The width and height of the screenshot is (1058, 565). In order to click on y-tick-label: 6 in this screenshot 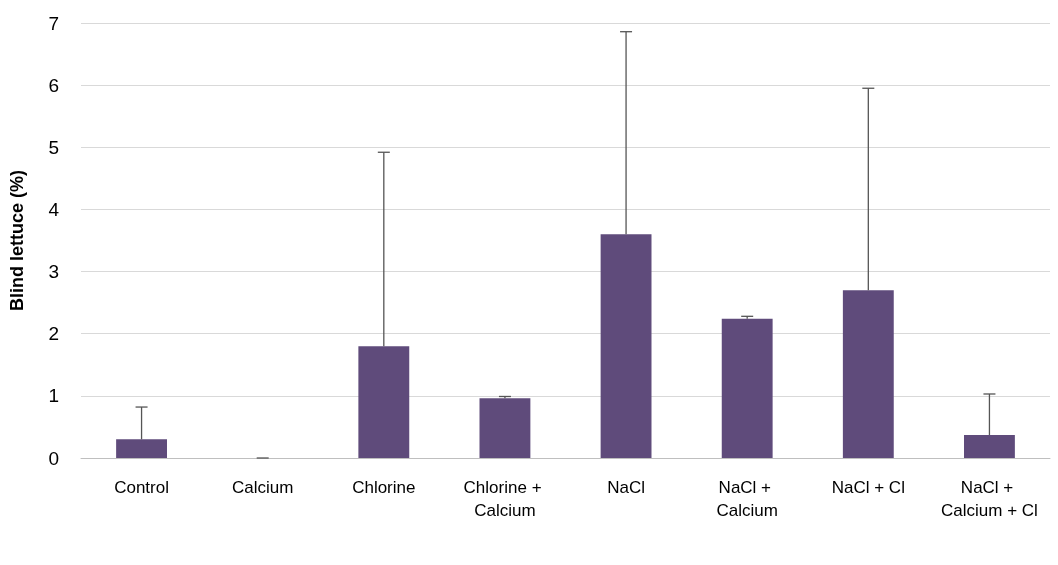, I will do `click(53, 85)`.